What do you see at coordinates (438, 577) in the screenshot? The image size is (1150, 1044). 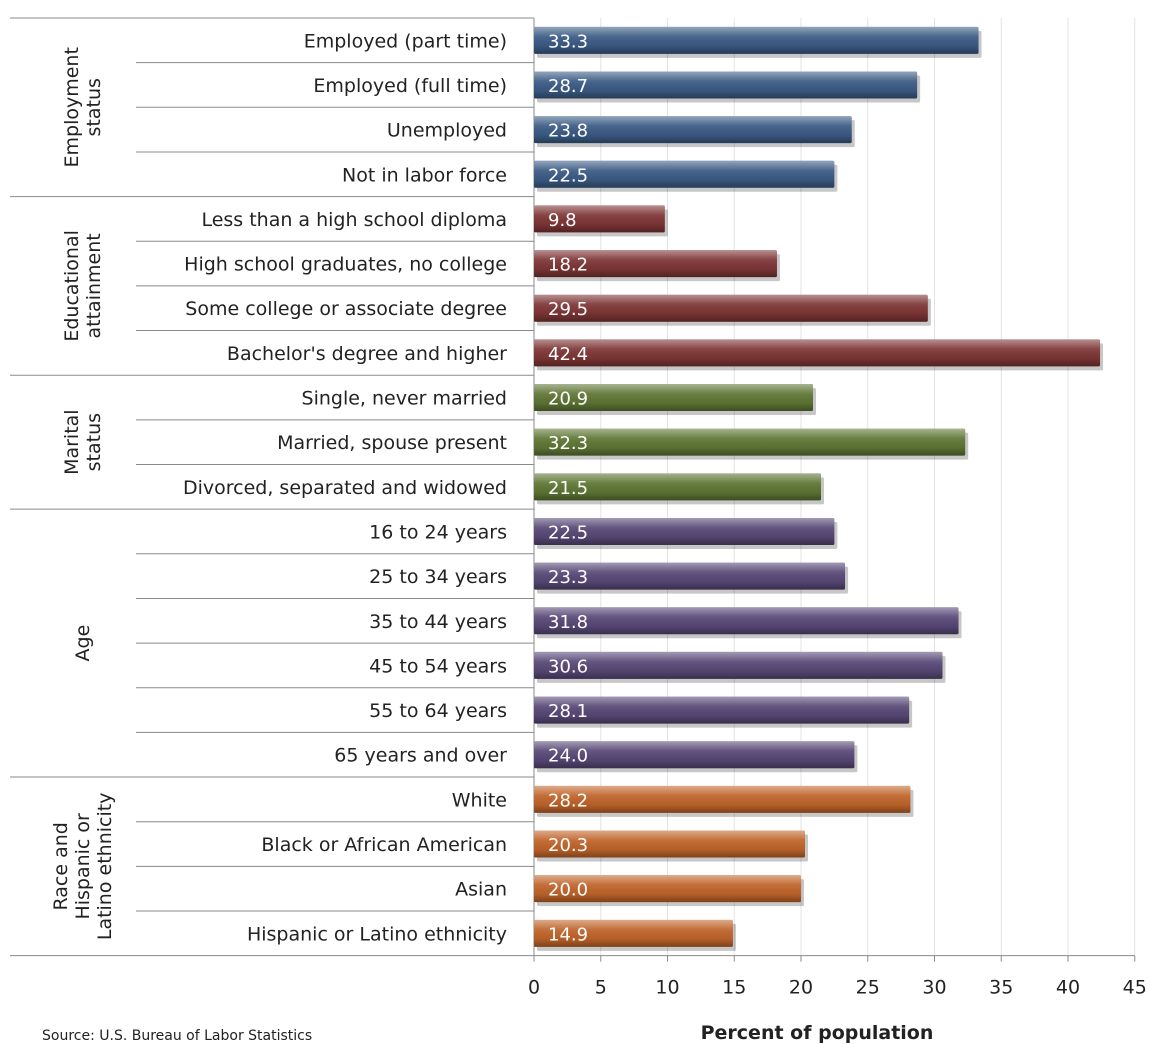 I see `category-label: 25 to 34 years` at bounding box center [438, 577].